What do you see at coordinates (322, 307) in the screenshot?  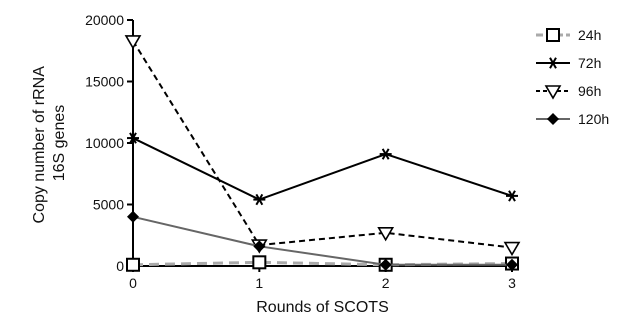 I see `x-axis-title: Rounds of SCOTS` at bounding box center [322, 307].